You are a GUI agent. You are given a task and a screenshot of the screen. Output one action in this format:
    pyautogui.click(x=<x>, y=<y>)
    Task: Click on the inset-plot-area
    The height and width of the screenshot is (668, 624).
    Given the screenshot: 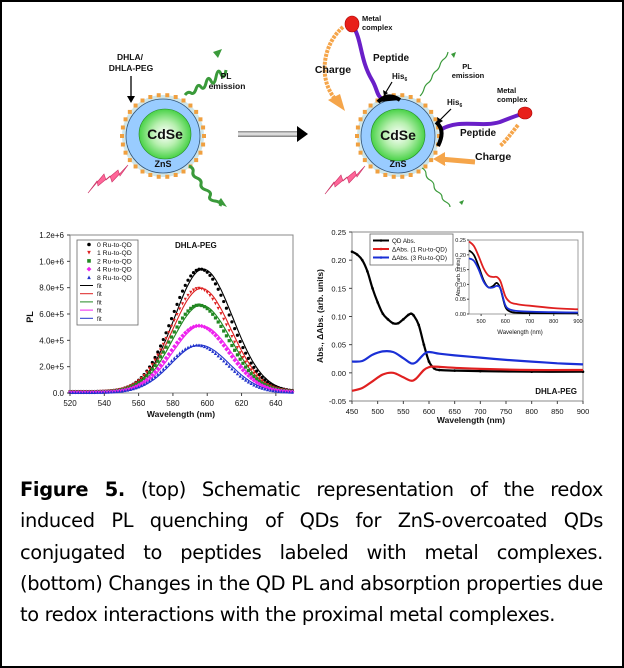 What is the action you would take?
    pyautogui.click(x=523, y=277)
    